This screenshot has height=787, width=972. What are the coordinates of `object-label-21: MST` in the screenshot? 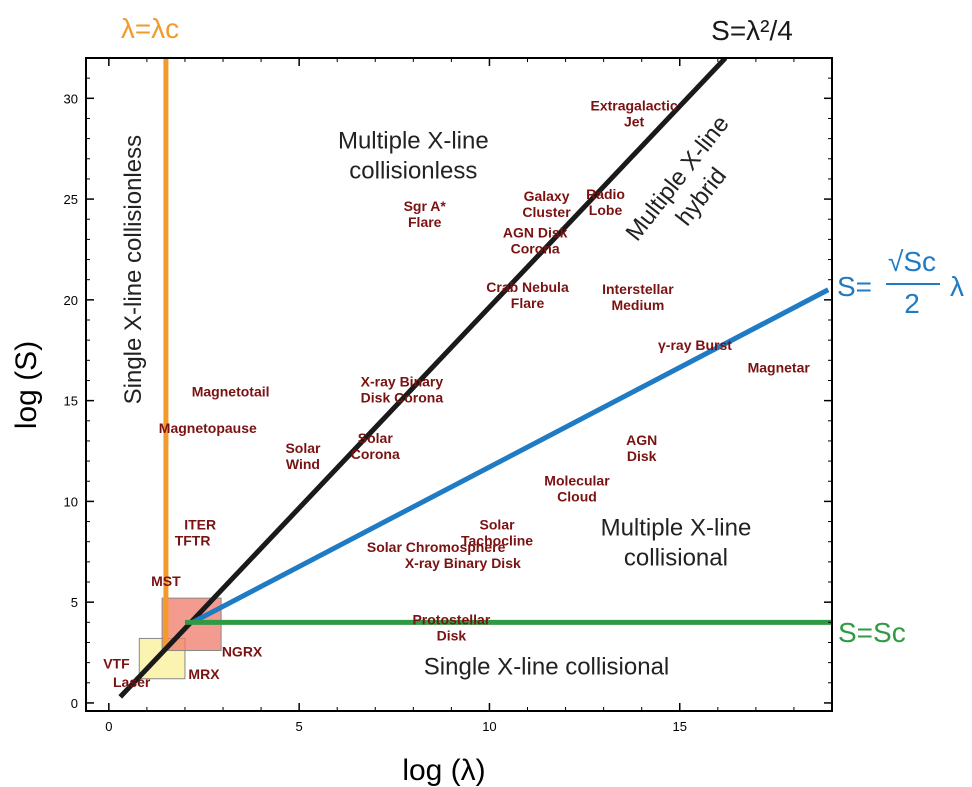 It's located at (166, 581).